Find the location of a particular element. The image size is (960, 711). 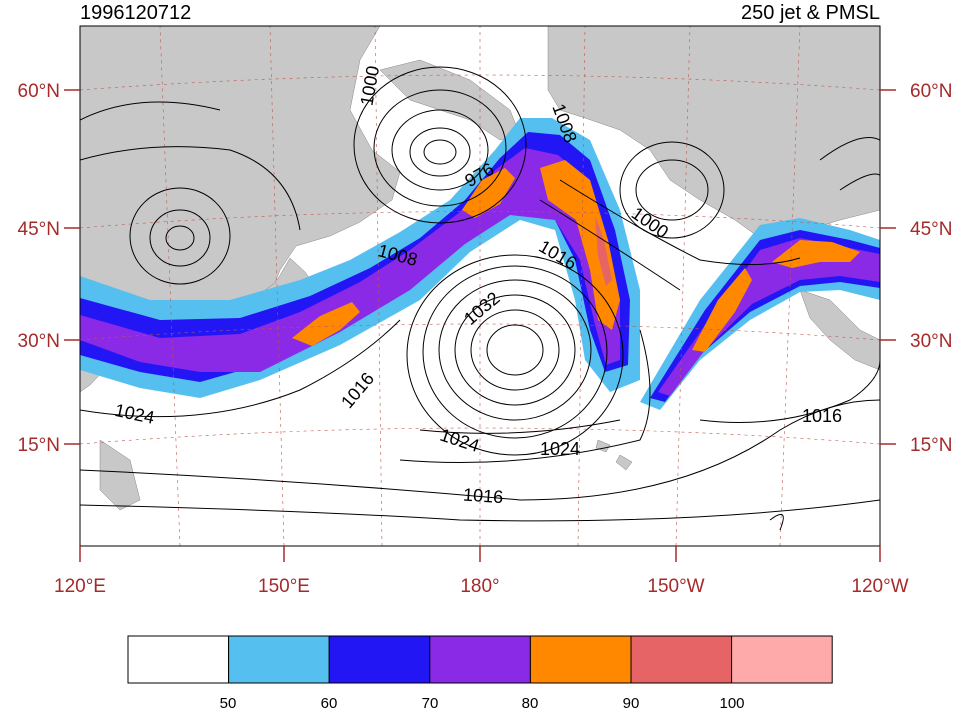

colorbar-label: 50 is located at coordinates (228, 703).